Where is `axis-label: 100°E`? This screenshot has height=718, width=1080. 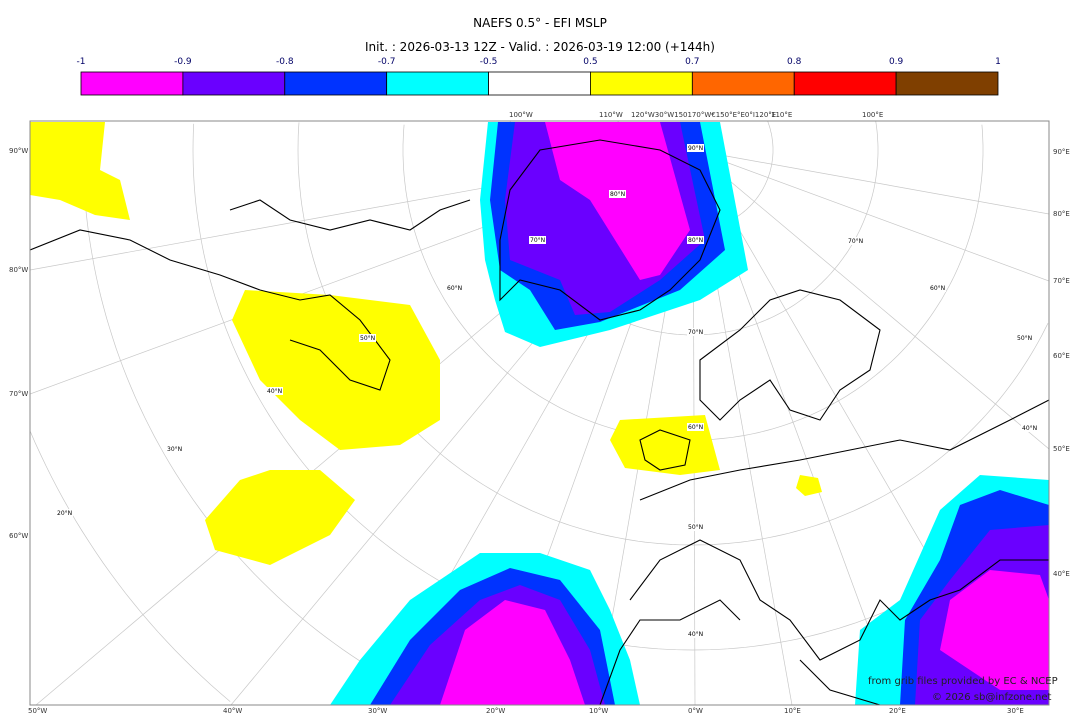
axis-label: 100°E is located at coordinates (873, 115).